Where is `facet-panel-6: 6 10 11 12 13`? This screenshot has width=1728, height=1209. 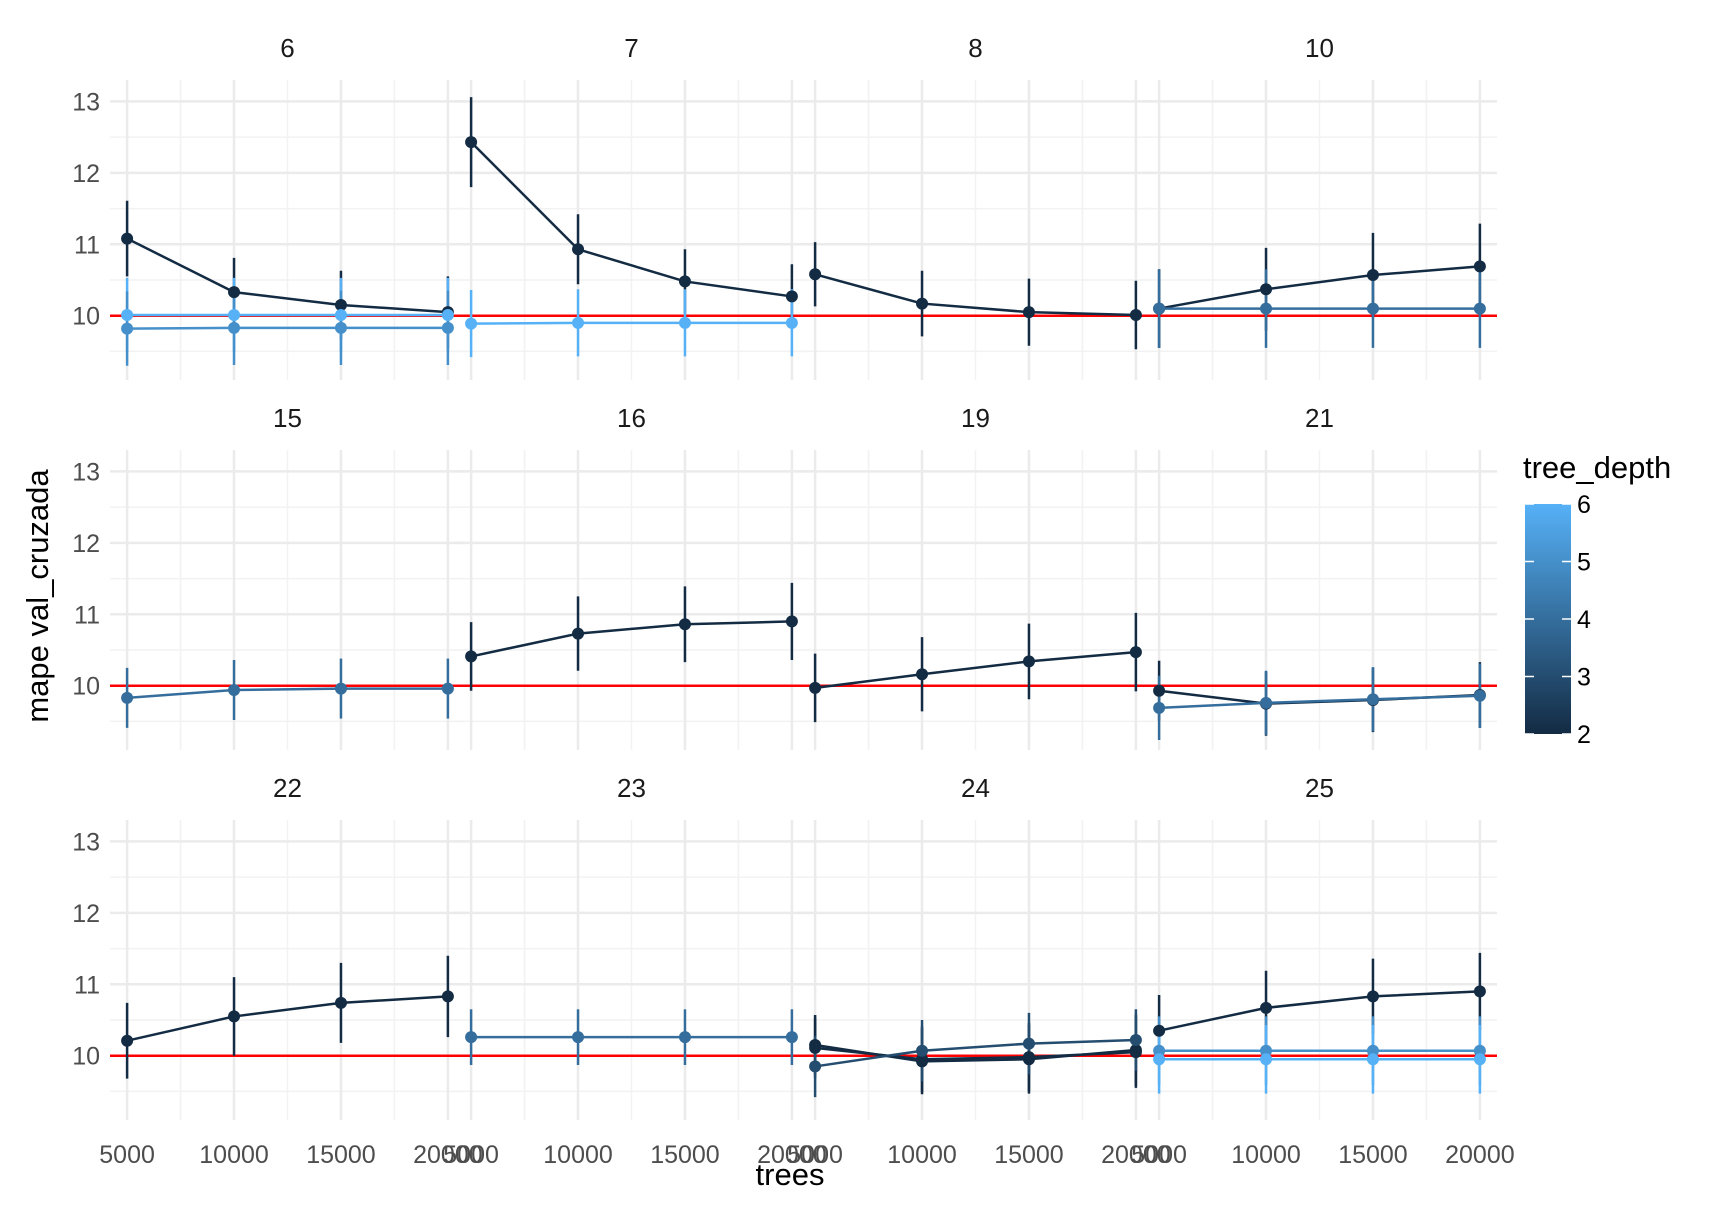
facet-panel-6: 6 10 11 12 13 is located at coordinates (268, 206).